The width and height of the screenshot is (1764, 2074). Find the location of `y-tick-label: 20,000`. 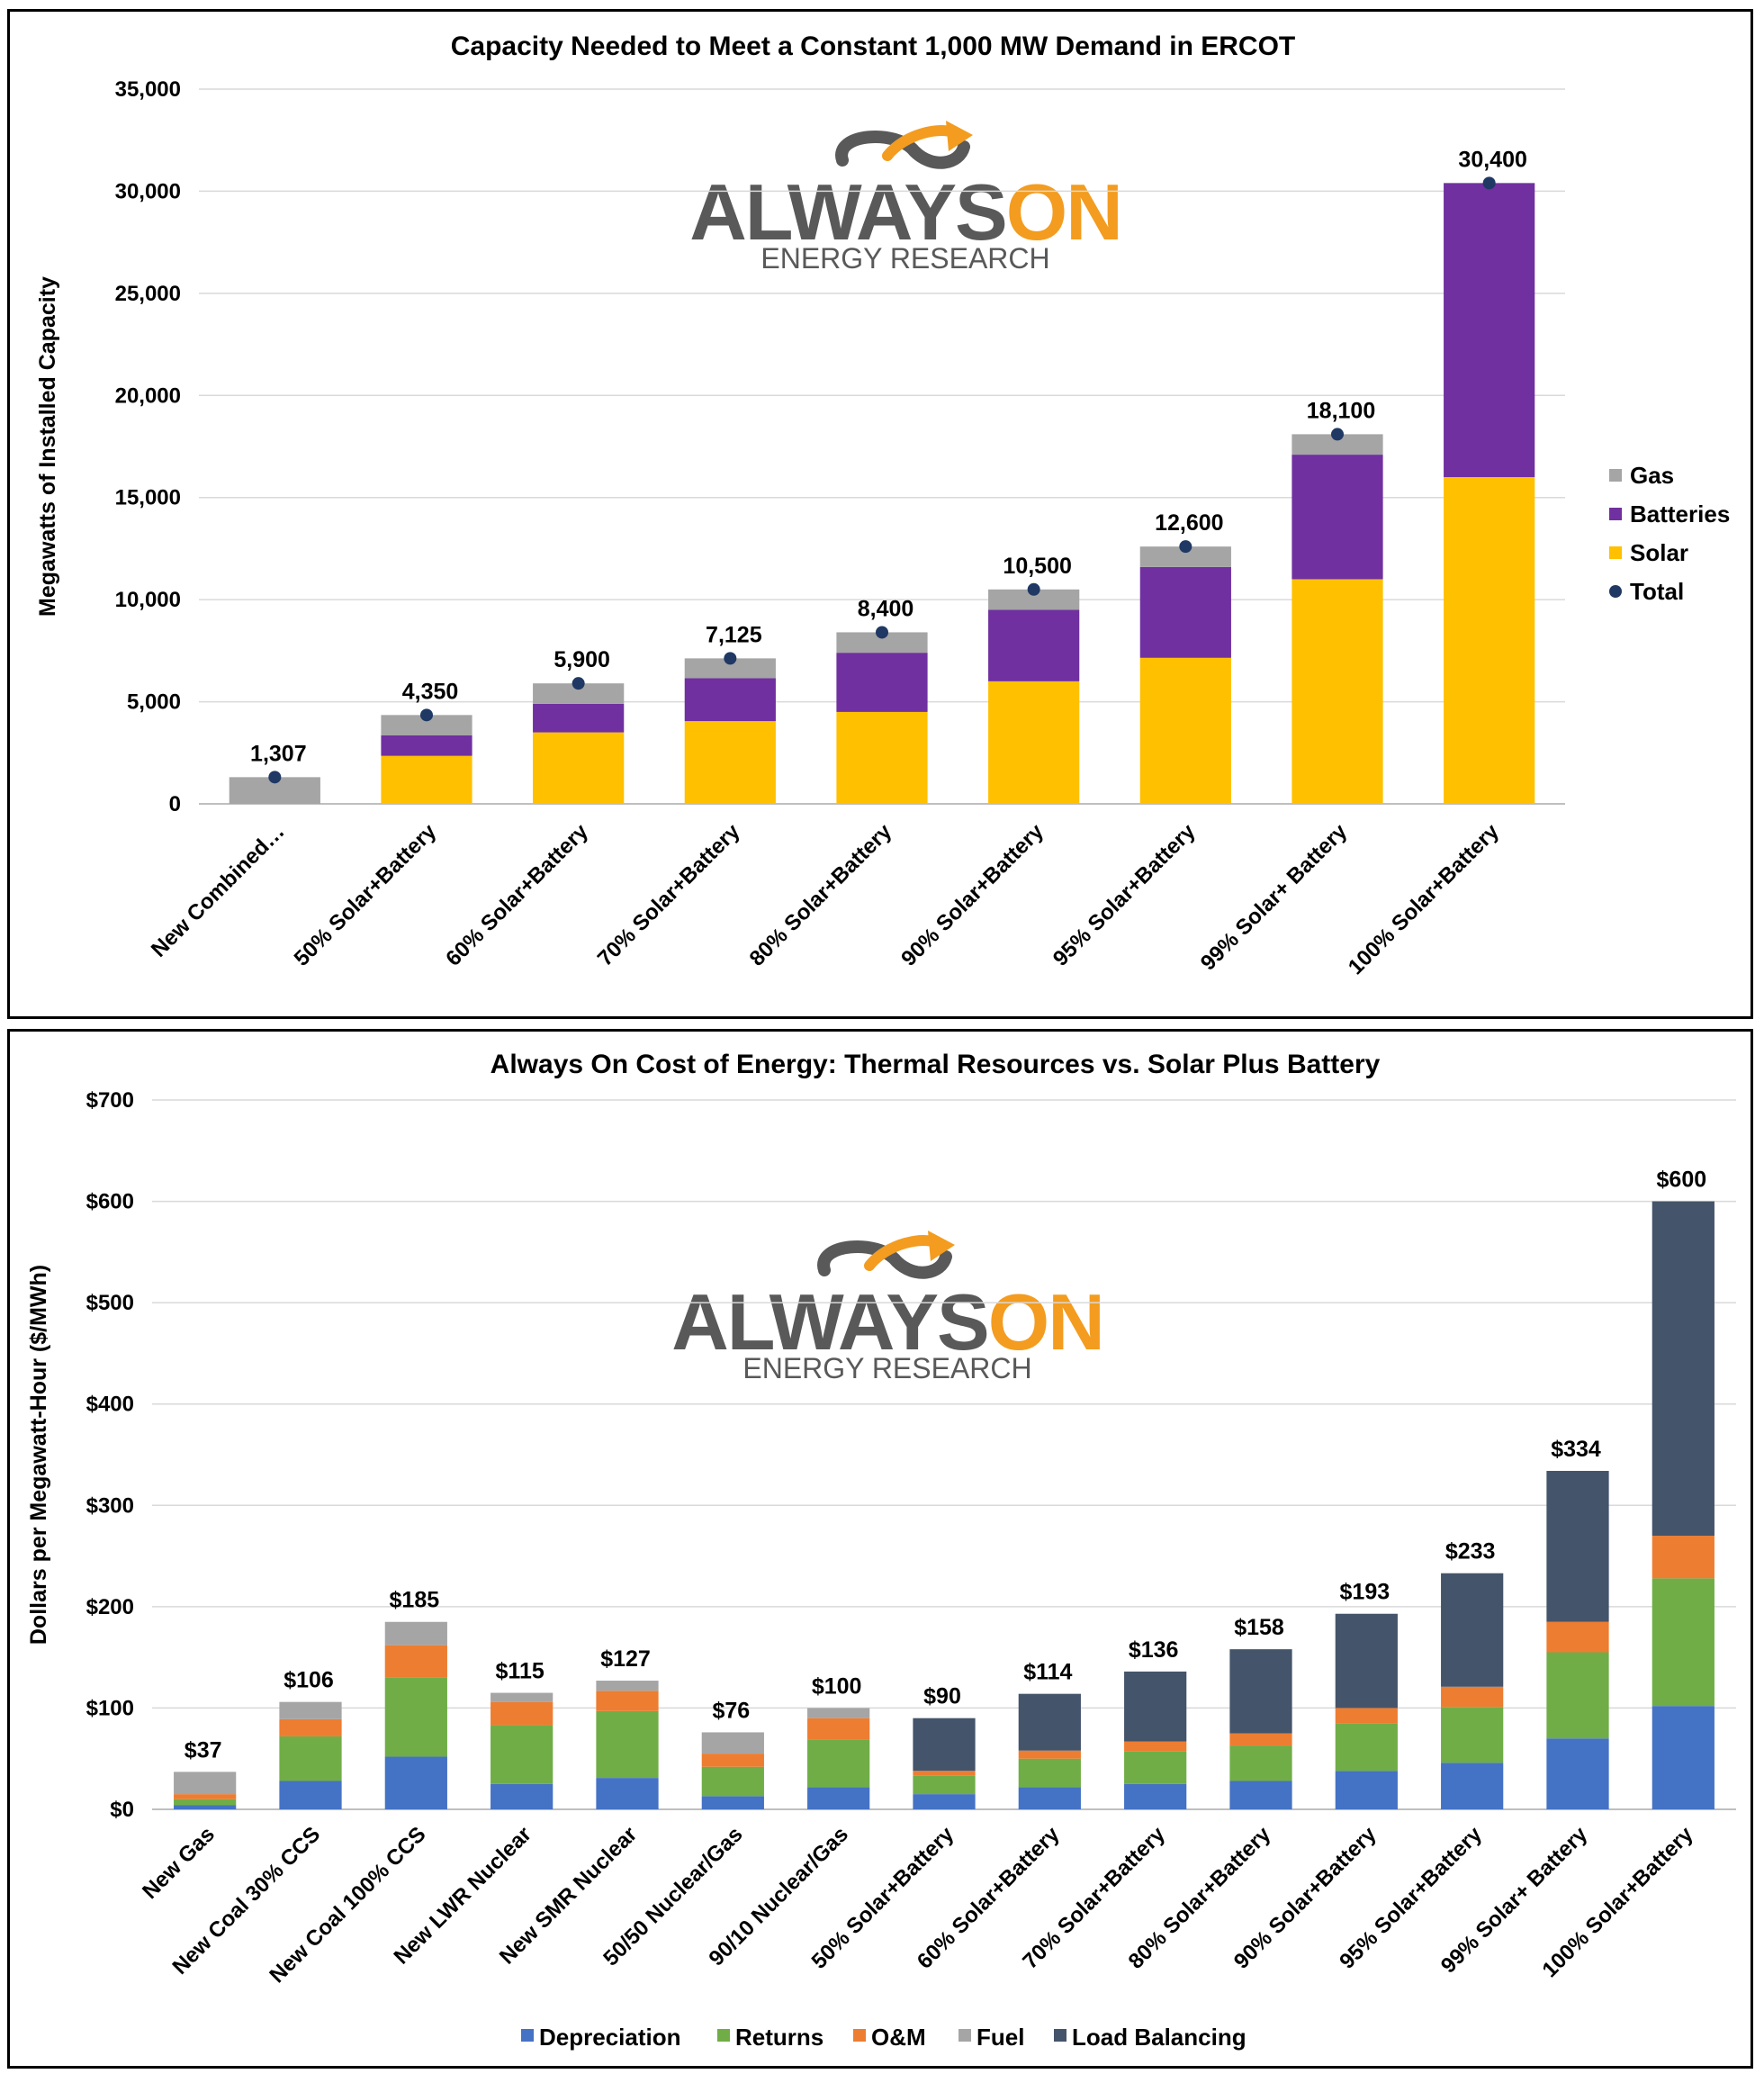

y-tick-label: 20,000 is located at coordinates (148, 395).